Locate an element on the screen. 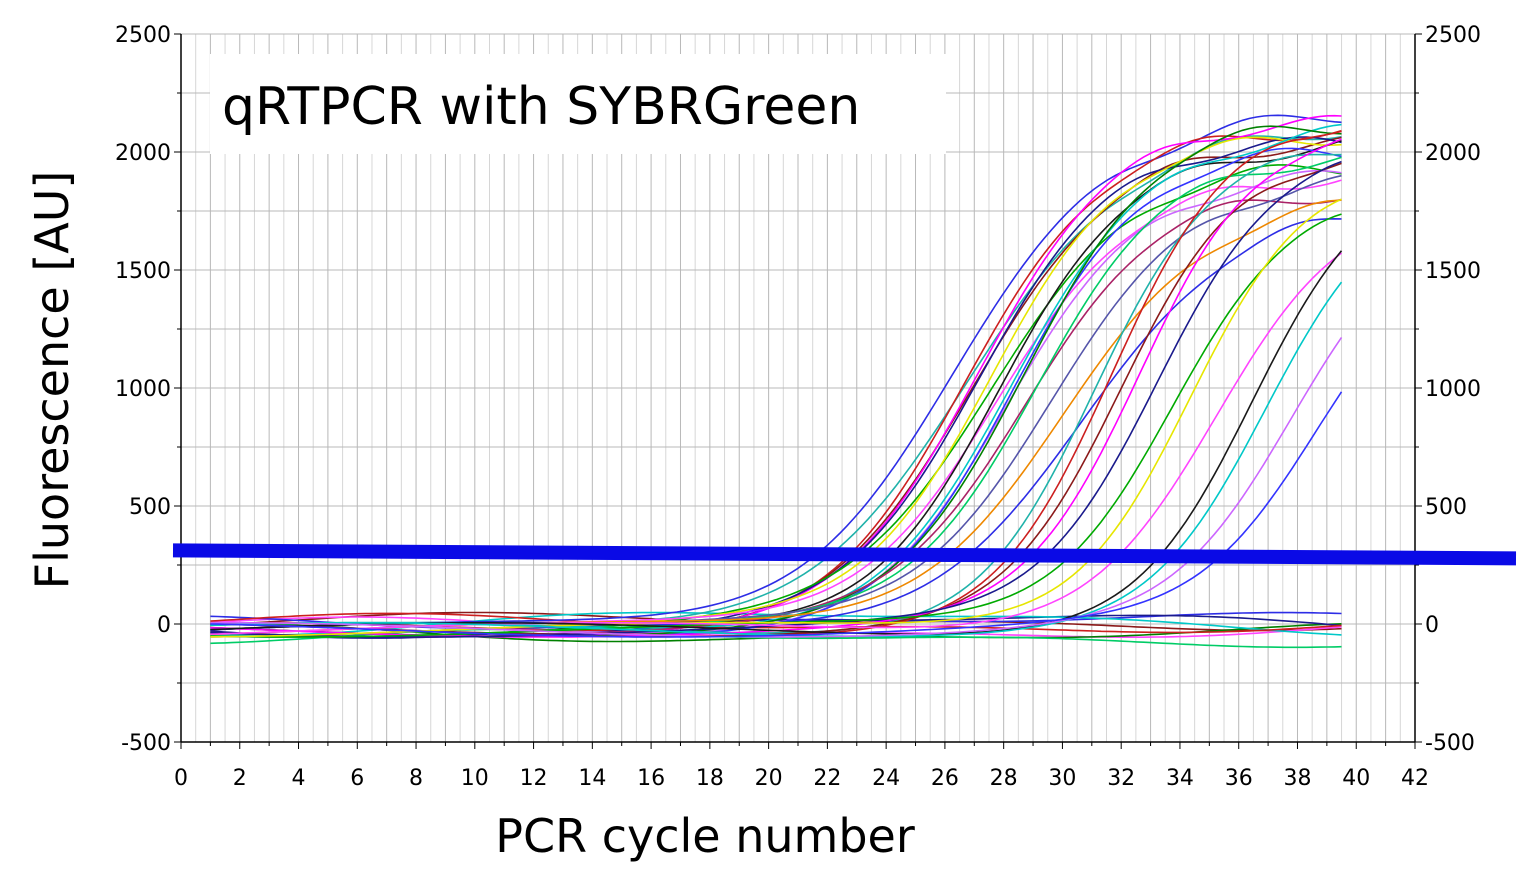  y-tick-label-right: -500 is located at coordinates (1450, 743).